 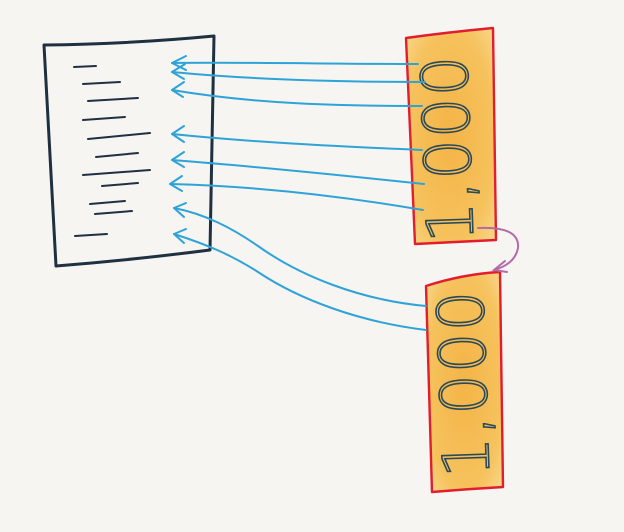 What do you see at coordinates (449, 148) in the screenshot?
I see `block-top-label: 1,000` at bounding box center [449, 148].